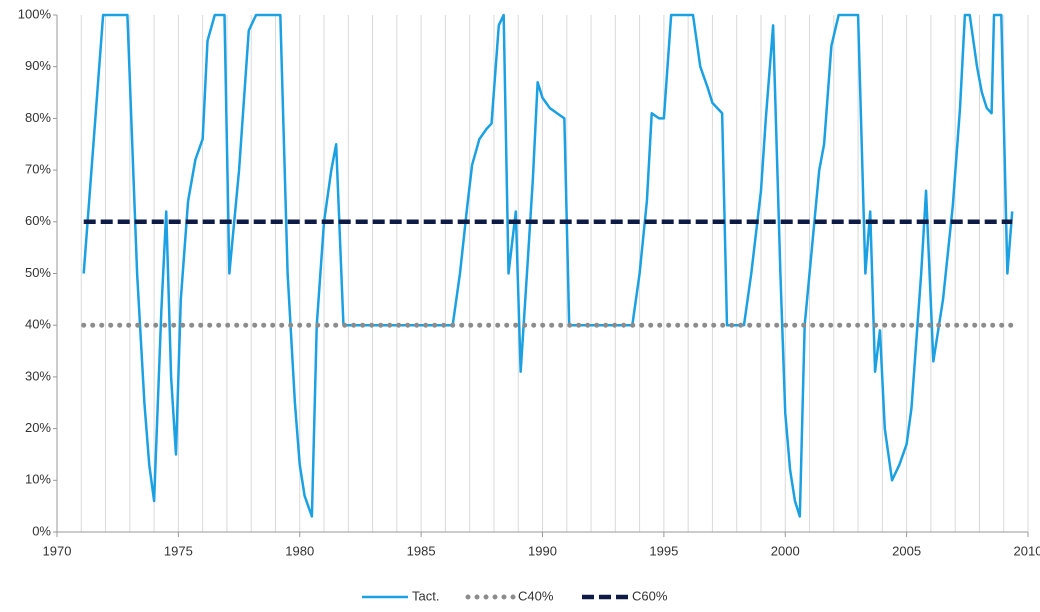 This screenshot has width=1040, height=612. I want to click on y-tick-label: 10%, so click(38, 479).